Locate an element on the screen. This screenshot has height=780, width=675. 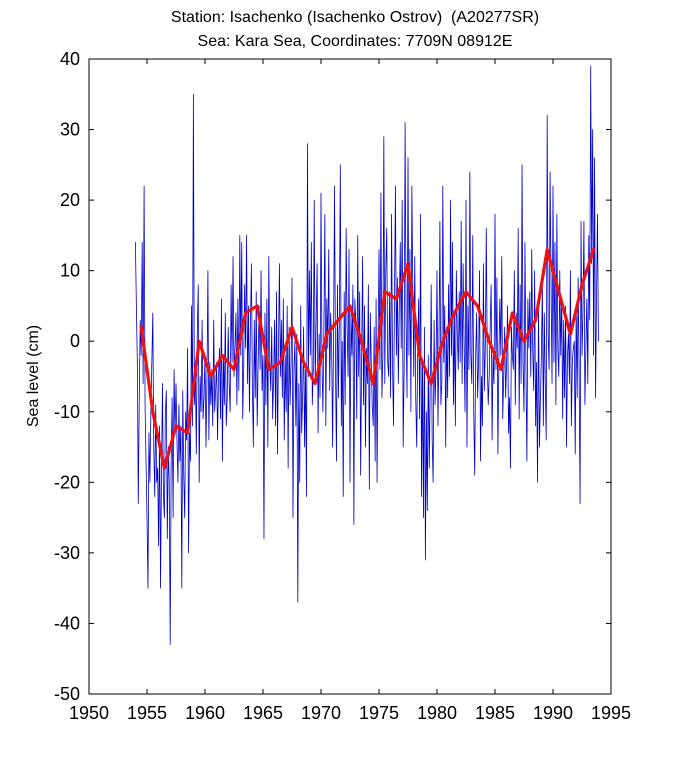
x-tick-label: 1980 is located at coordinates (437, 713).